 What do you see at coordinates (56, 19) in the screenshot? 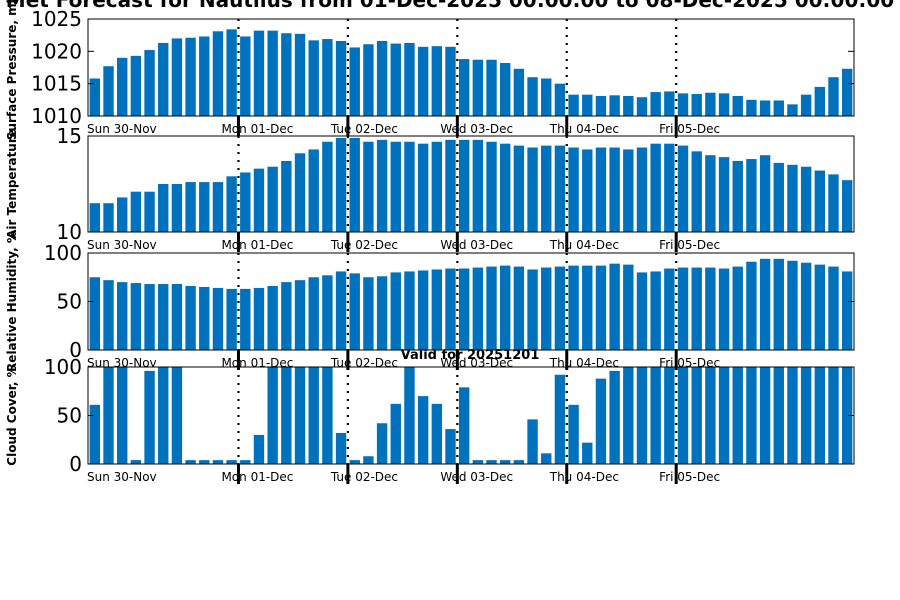
I see `pressure-ytick-label-3: 1025` at bounding box center [56, 19].